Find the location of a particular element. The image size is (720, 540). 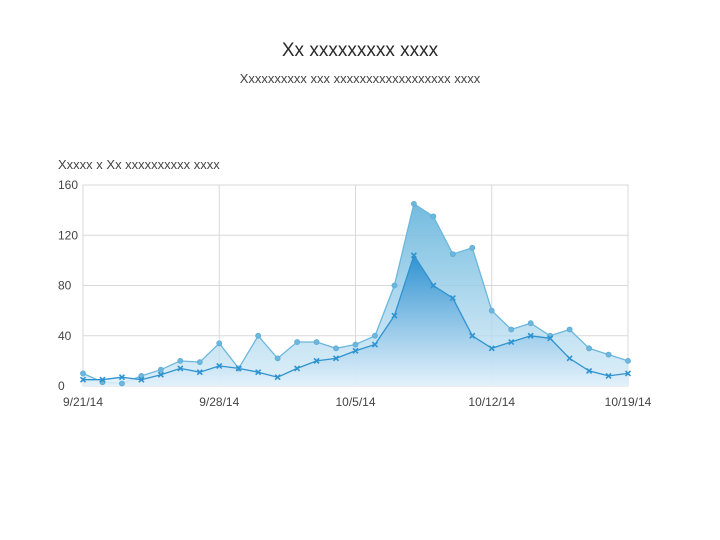

y-tick-label: 160 is located at coordinates (68, 185).